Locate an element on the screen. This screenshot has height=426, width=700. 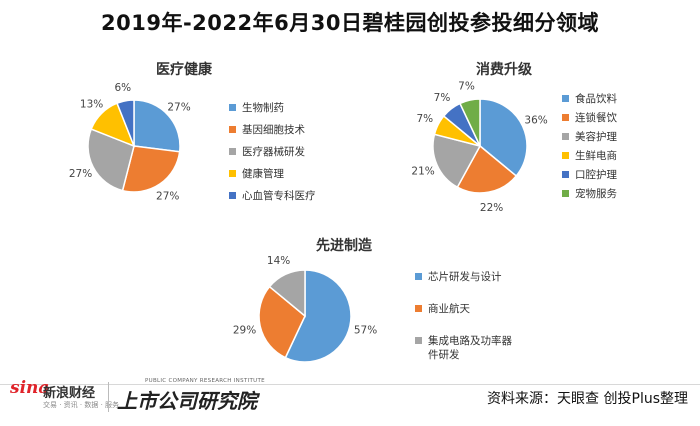
legend-label-consumer-3: 生鲜电商 is located at coordinates (596, 156).